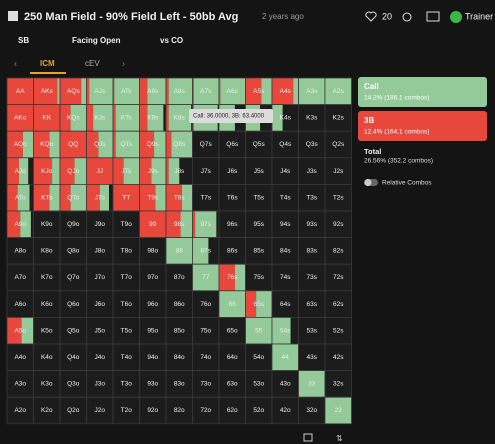  I want to click on likes: 20, so click(387, 16).